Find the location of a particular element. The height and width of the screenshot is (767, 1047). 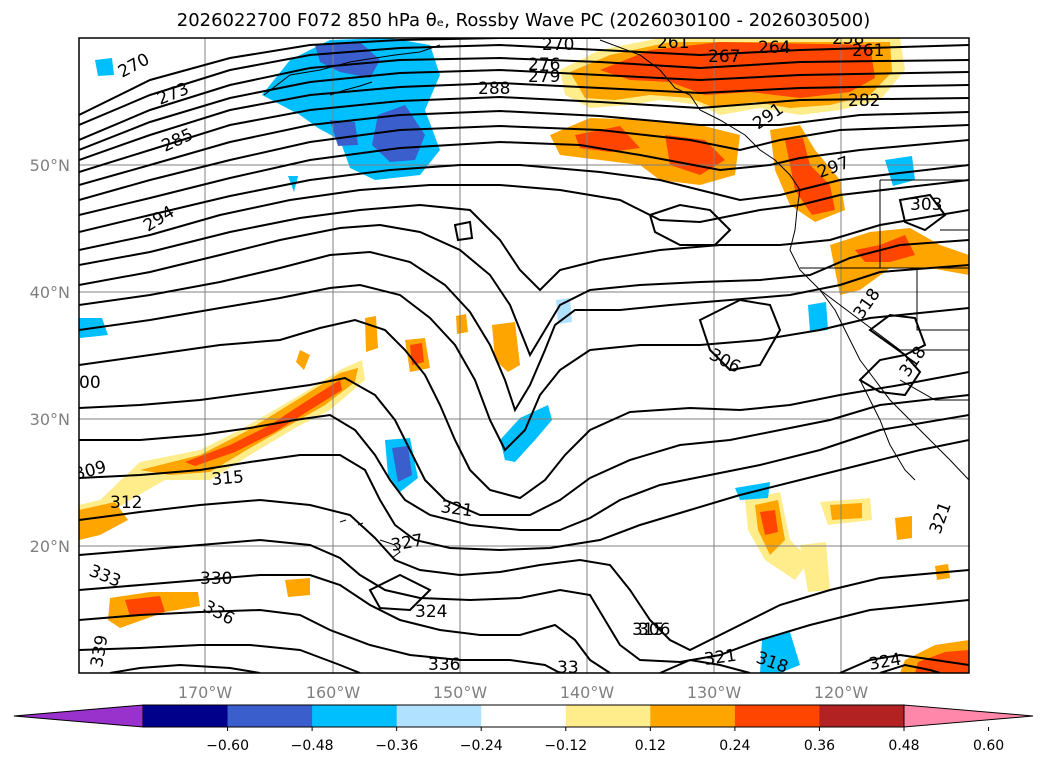

colorbar-extend-max is located at coordinates (968, 716).